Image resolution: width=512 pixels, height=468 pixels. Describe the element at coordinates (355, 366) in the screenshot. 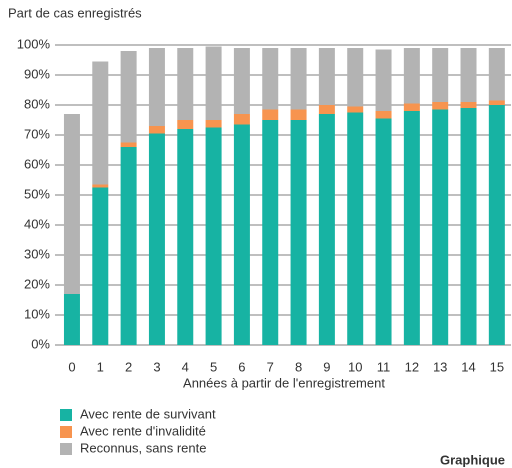

I see `x-tick-label: 10` at that location.